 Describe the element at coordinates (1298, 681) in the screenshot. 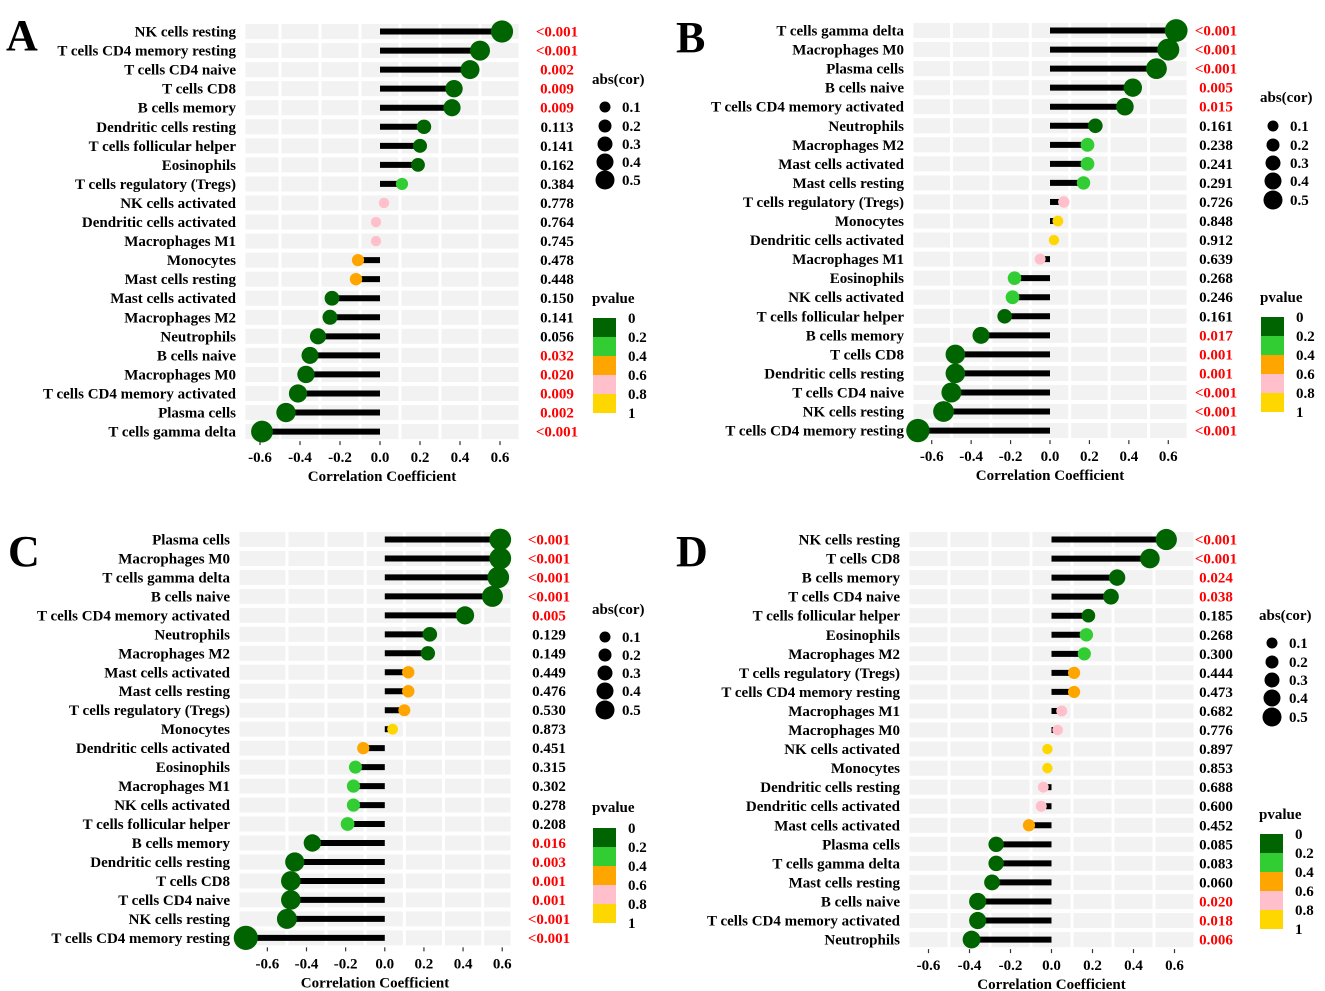

I see `size-legend-label: 0.3` at that location.